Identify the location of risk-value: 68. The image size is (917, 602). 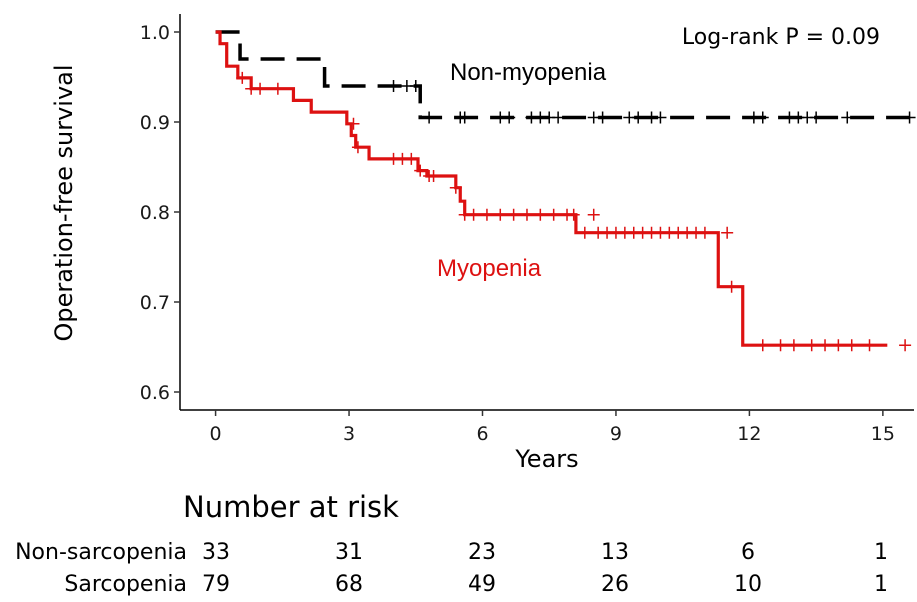
(349, 584).